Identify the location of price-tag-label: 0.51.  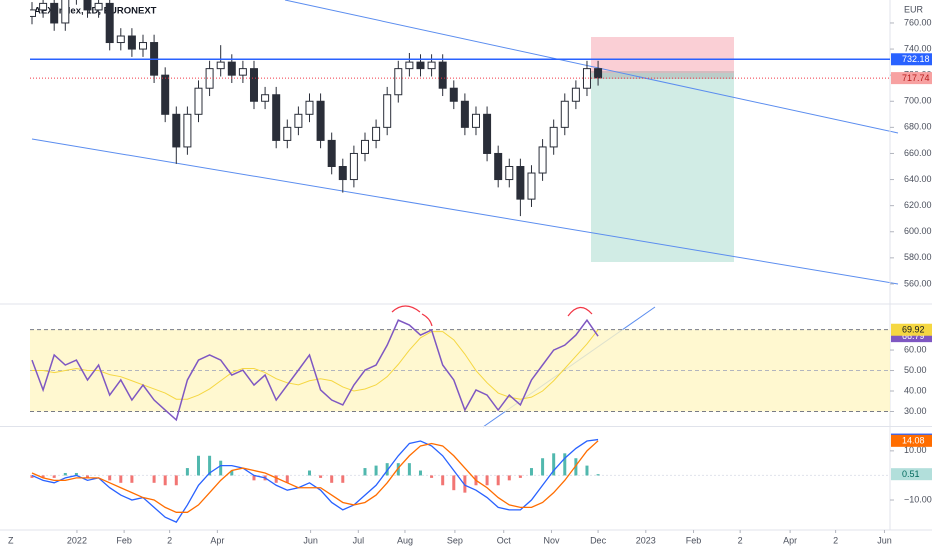
(911, 474).